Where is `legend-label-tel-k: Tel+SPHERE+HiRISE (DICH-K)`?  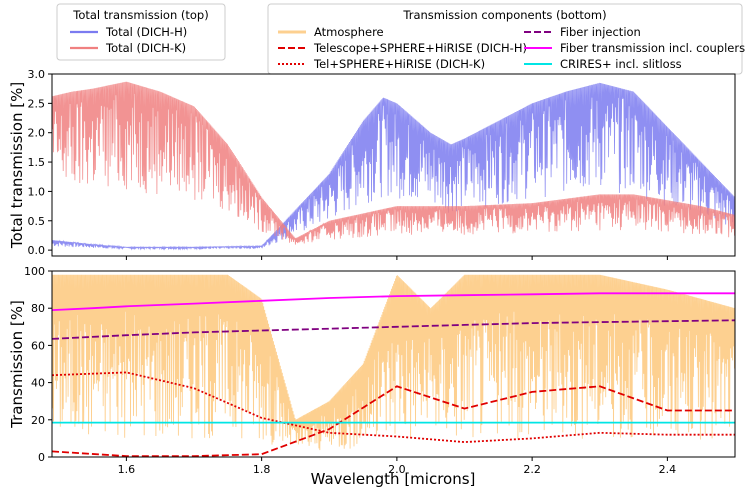
legend-label-tel-k: Tel+SPHERE+HiRISE (DICH-K) is located at coordinates (399, 64).